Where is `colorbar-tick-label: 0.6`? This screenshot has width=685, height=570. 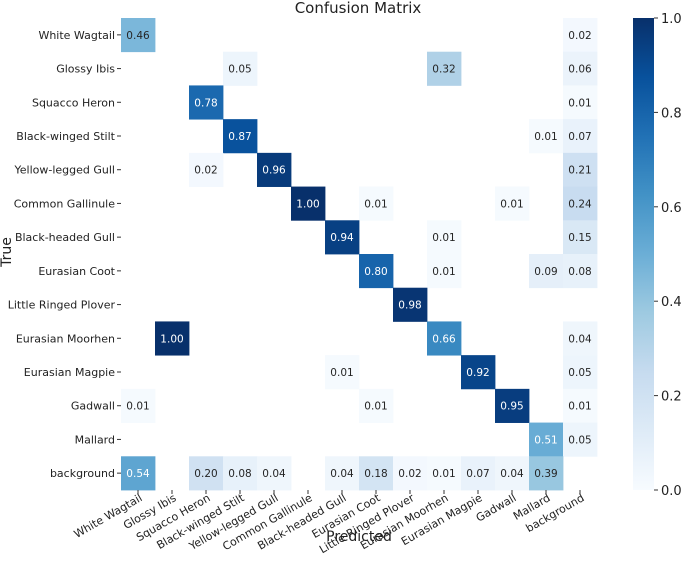 colorbar-tick-label: 0.6 is located at coordinates (671, 208).